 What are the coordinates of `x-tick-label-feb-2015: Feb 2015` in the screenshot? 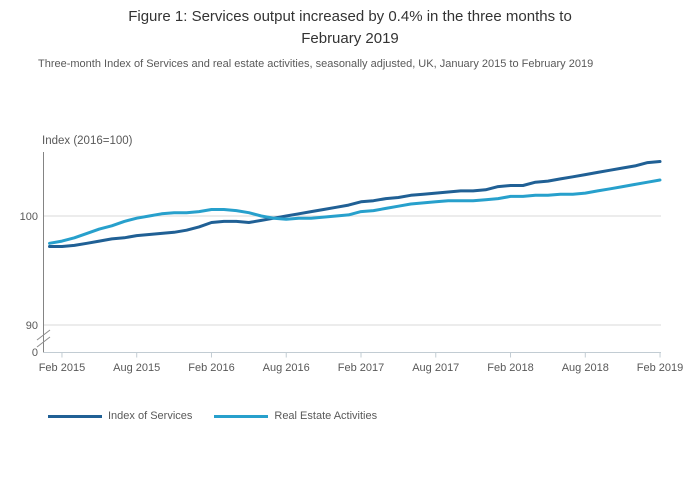 It's located at (62, 368).